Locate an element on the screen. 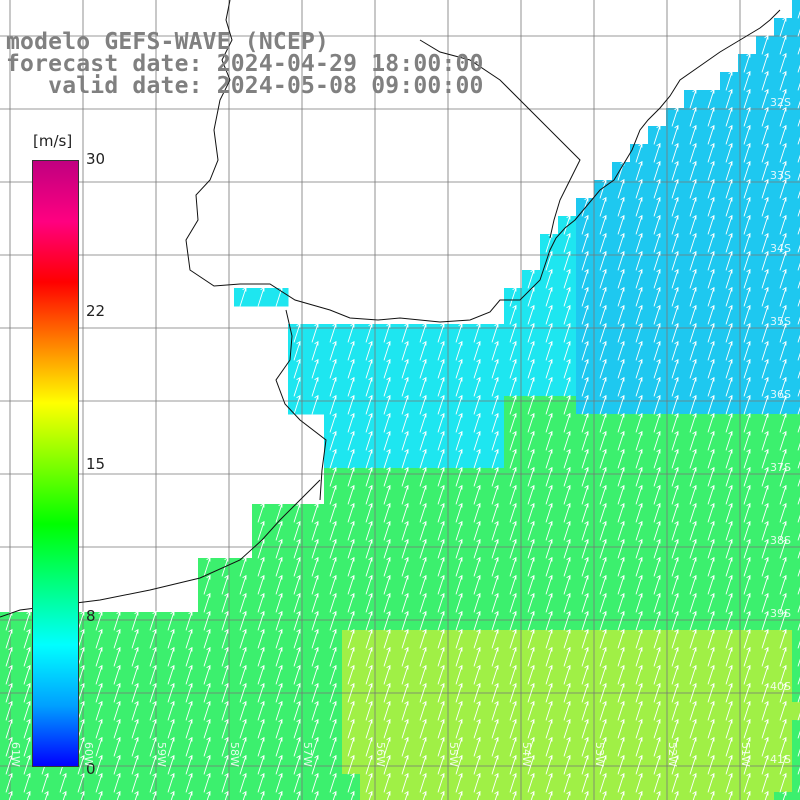  title-line-3: valid date: 2024-05-08 09:00:00 is located at coordinates (245, 86).